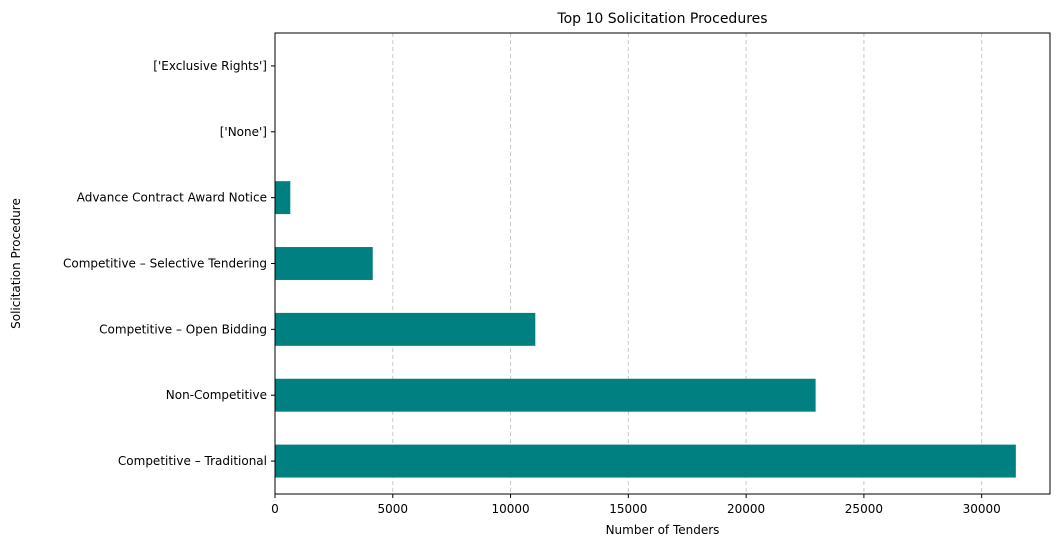  What do you see at coordinates (510, 509) in the screenshot?
I see `x-tick-label: 10000` at bounding box center [510, 509].